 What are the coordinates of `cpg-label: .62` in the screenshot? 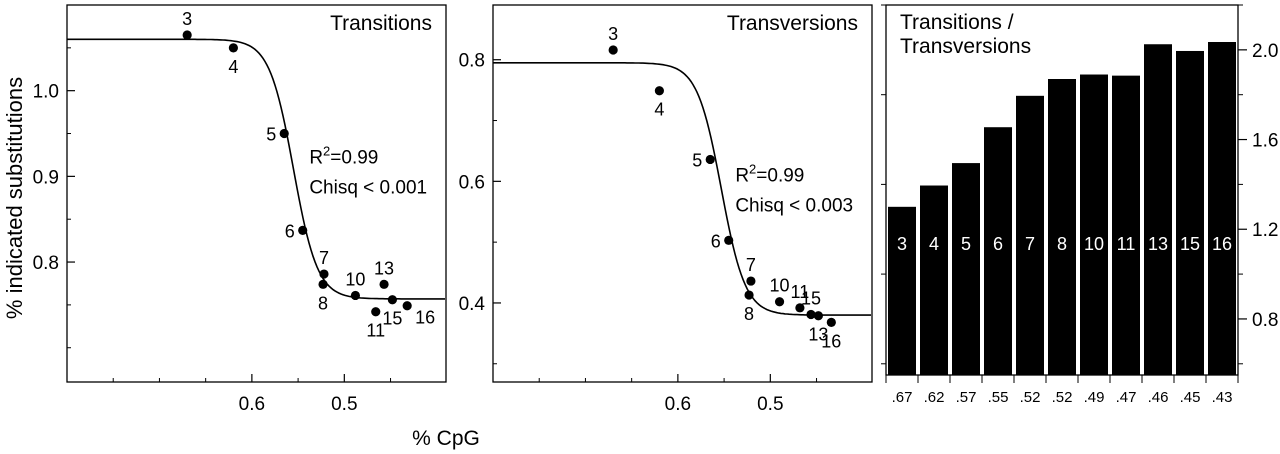 It's located at (934, 397).